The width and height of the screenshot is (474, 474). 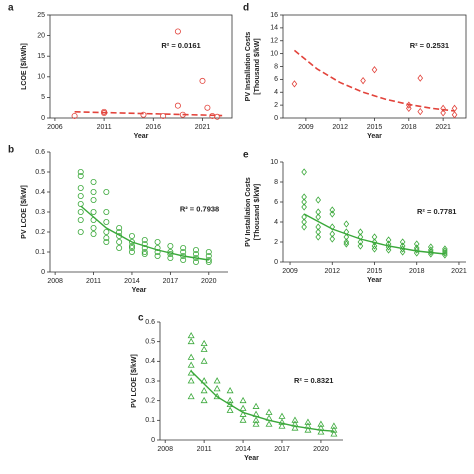 What do you see at coordinates (276, 105) in the screenshot?
I see `y-tick-label: 2` at bounding box center [276, 105].